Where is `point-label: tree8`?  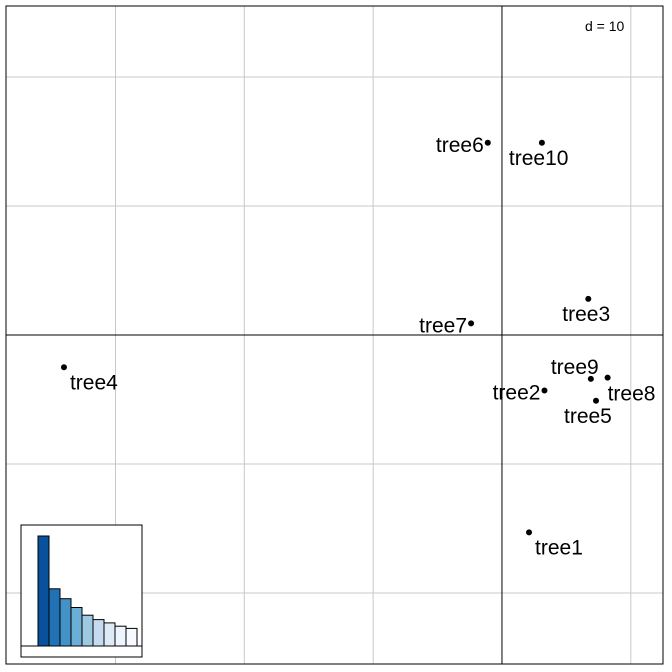
point-label: tree8 is located at coordinates (632, 394).